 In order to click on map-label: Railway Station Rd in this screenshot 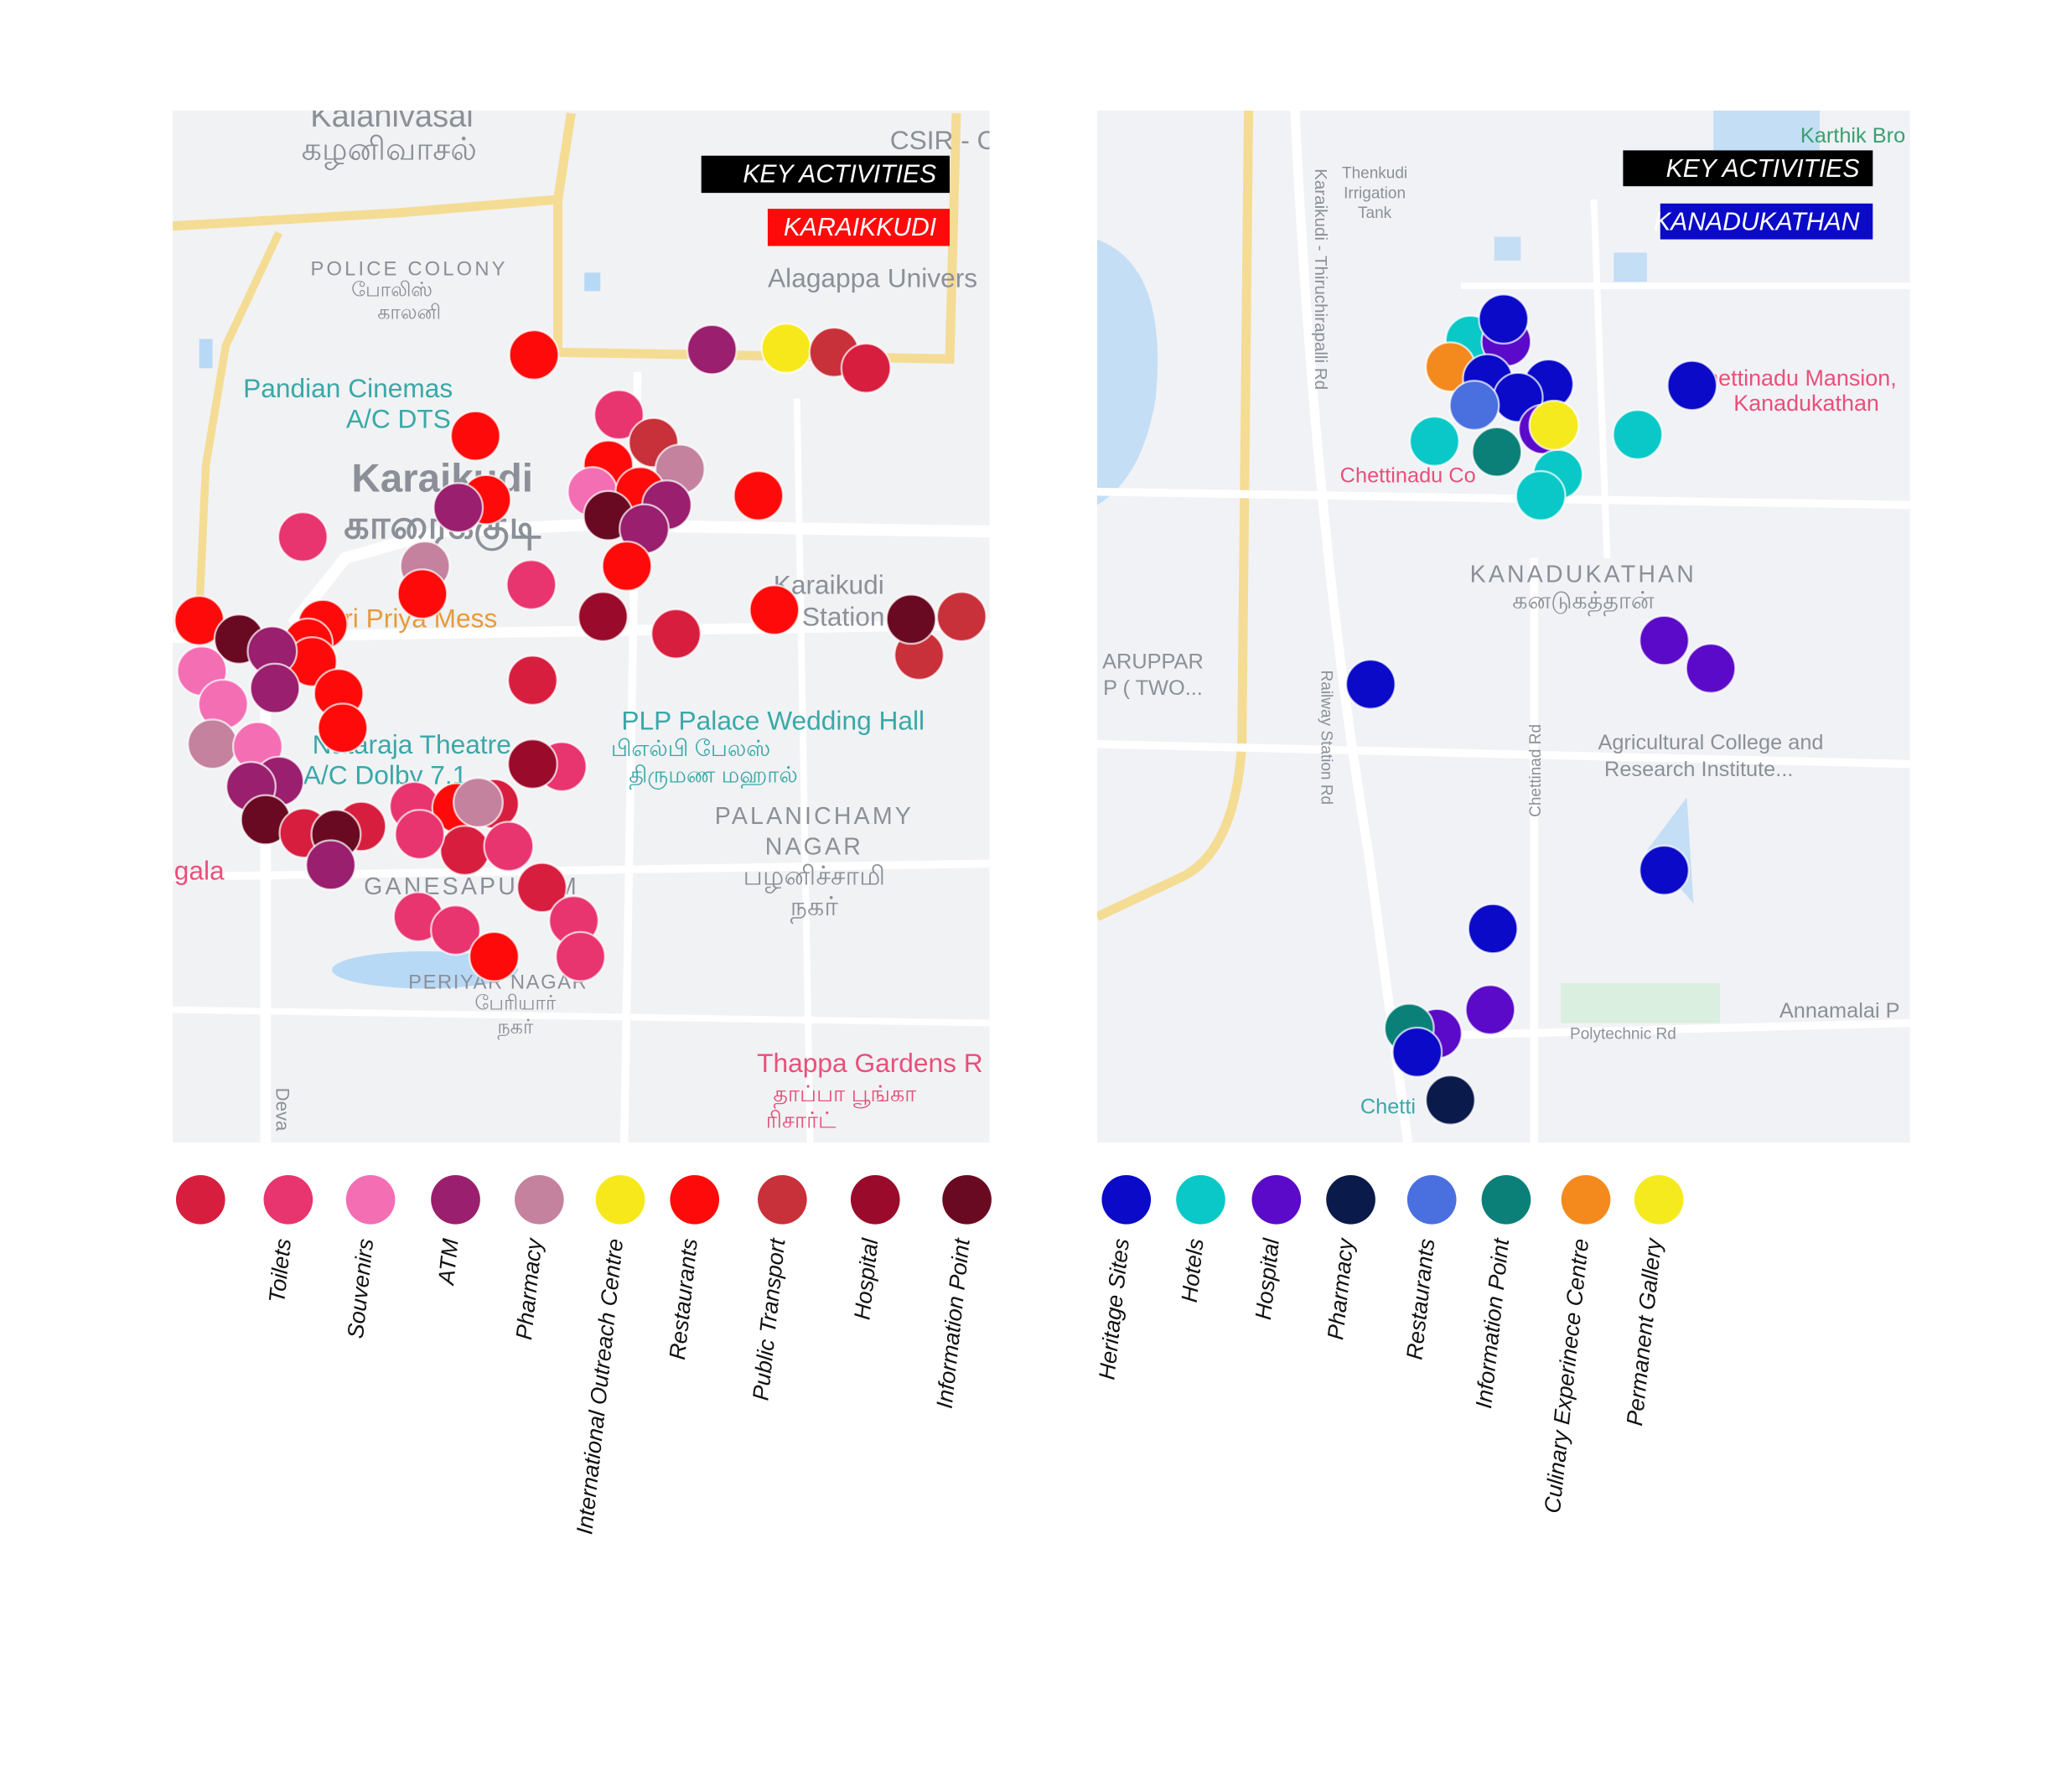, I will do `click(1327, 738)`.